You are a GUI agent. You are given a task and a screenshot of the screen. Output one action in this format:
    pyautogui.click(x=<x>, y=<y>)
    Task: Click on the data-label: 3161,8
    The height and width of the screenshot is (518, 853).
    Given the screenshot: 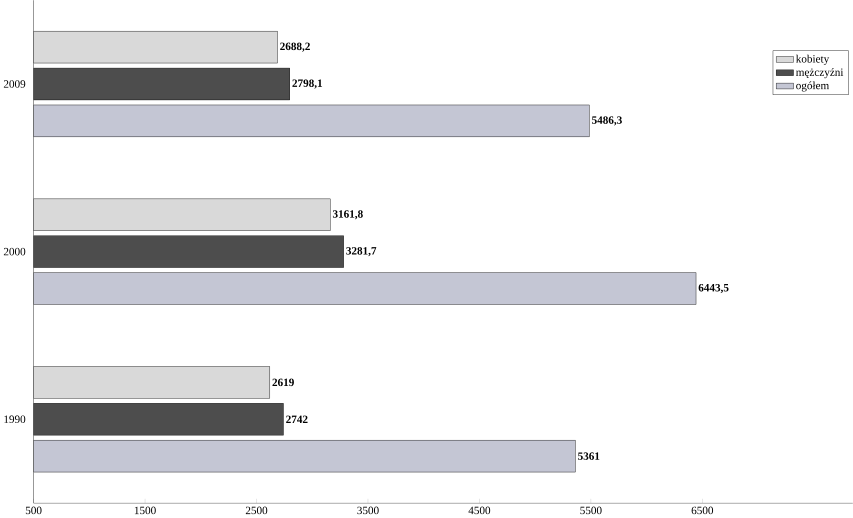 What is the action you would take?
    pyautogui.click(x=347, y=215)
    